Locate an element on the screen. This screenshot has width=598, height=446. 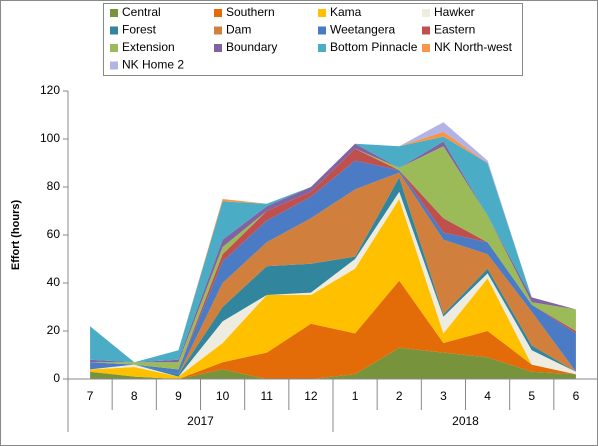
y-tick-label: 60 is located at coordinates (54, 234).